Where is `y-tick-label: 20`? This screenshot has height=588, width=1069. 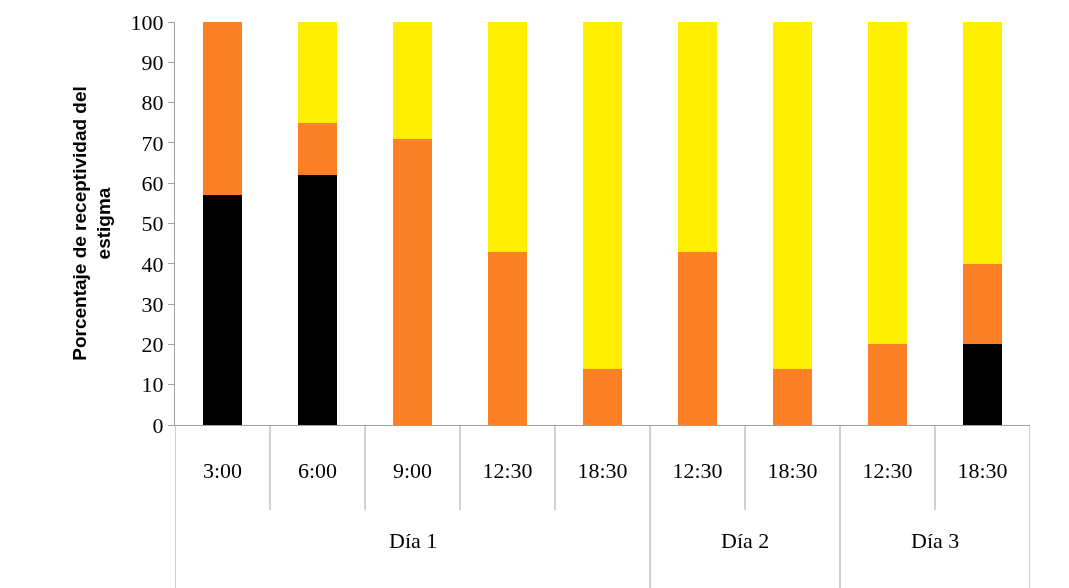 y-tick-label: 20 is located at coordinates (152, 345).